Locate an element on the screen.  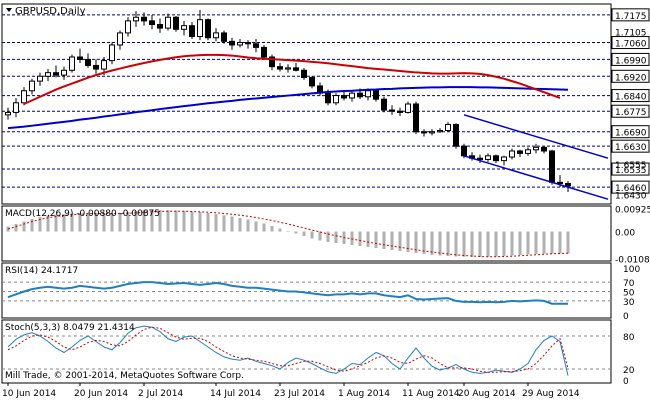
panel-frame-rsi is located at coordinates (306, 290).